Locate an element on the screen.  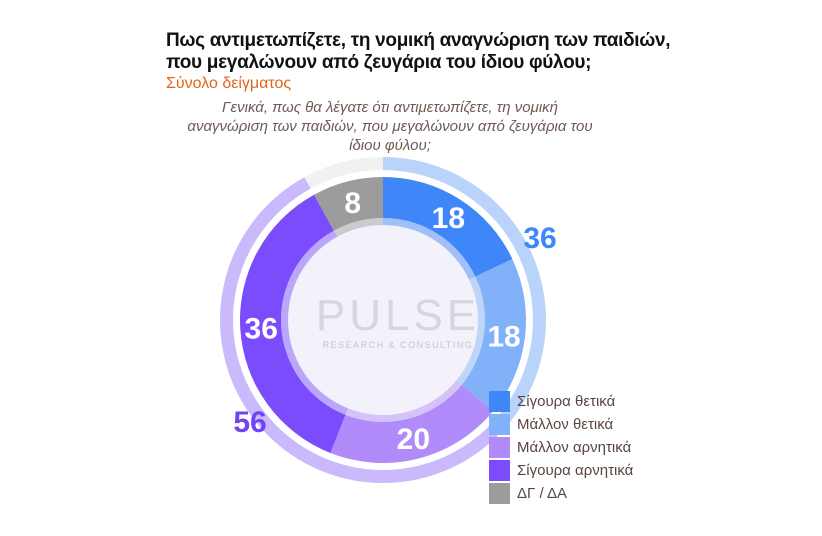
legend-label: Μάλλον θετικά is located at coordinates (565, 424).